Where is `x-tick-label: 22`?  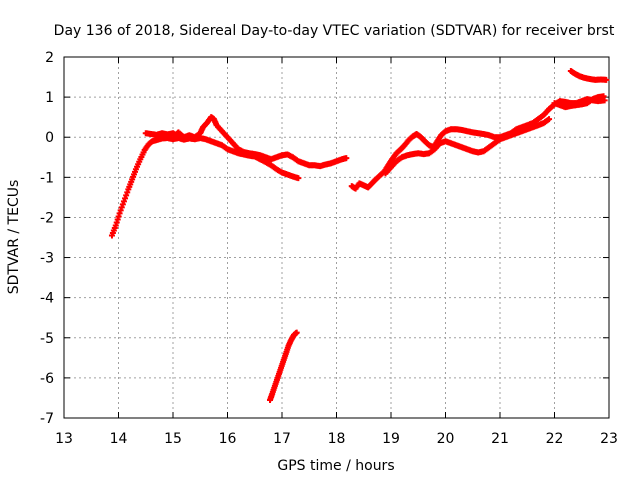 x-tick-label: 22 is located at coordinates (555, 439).